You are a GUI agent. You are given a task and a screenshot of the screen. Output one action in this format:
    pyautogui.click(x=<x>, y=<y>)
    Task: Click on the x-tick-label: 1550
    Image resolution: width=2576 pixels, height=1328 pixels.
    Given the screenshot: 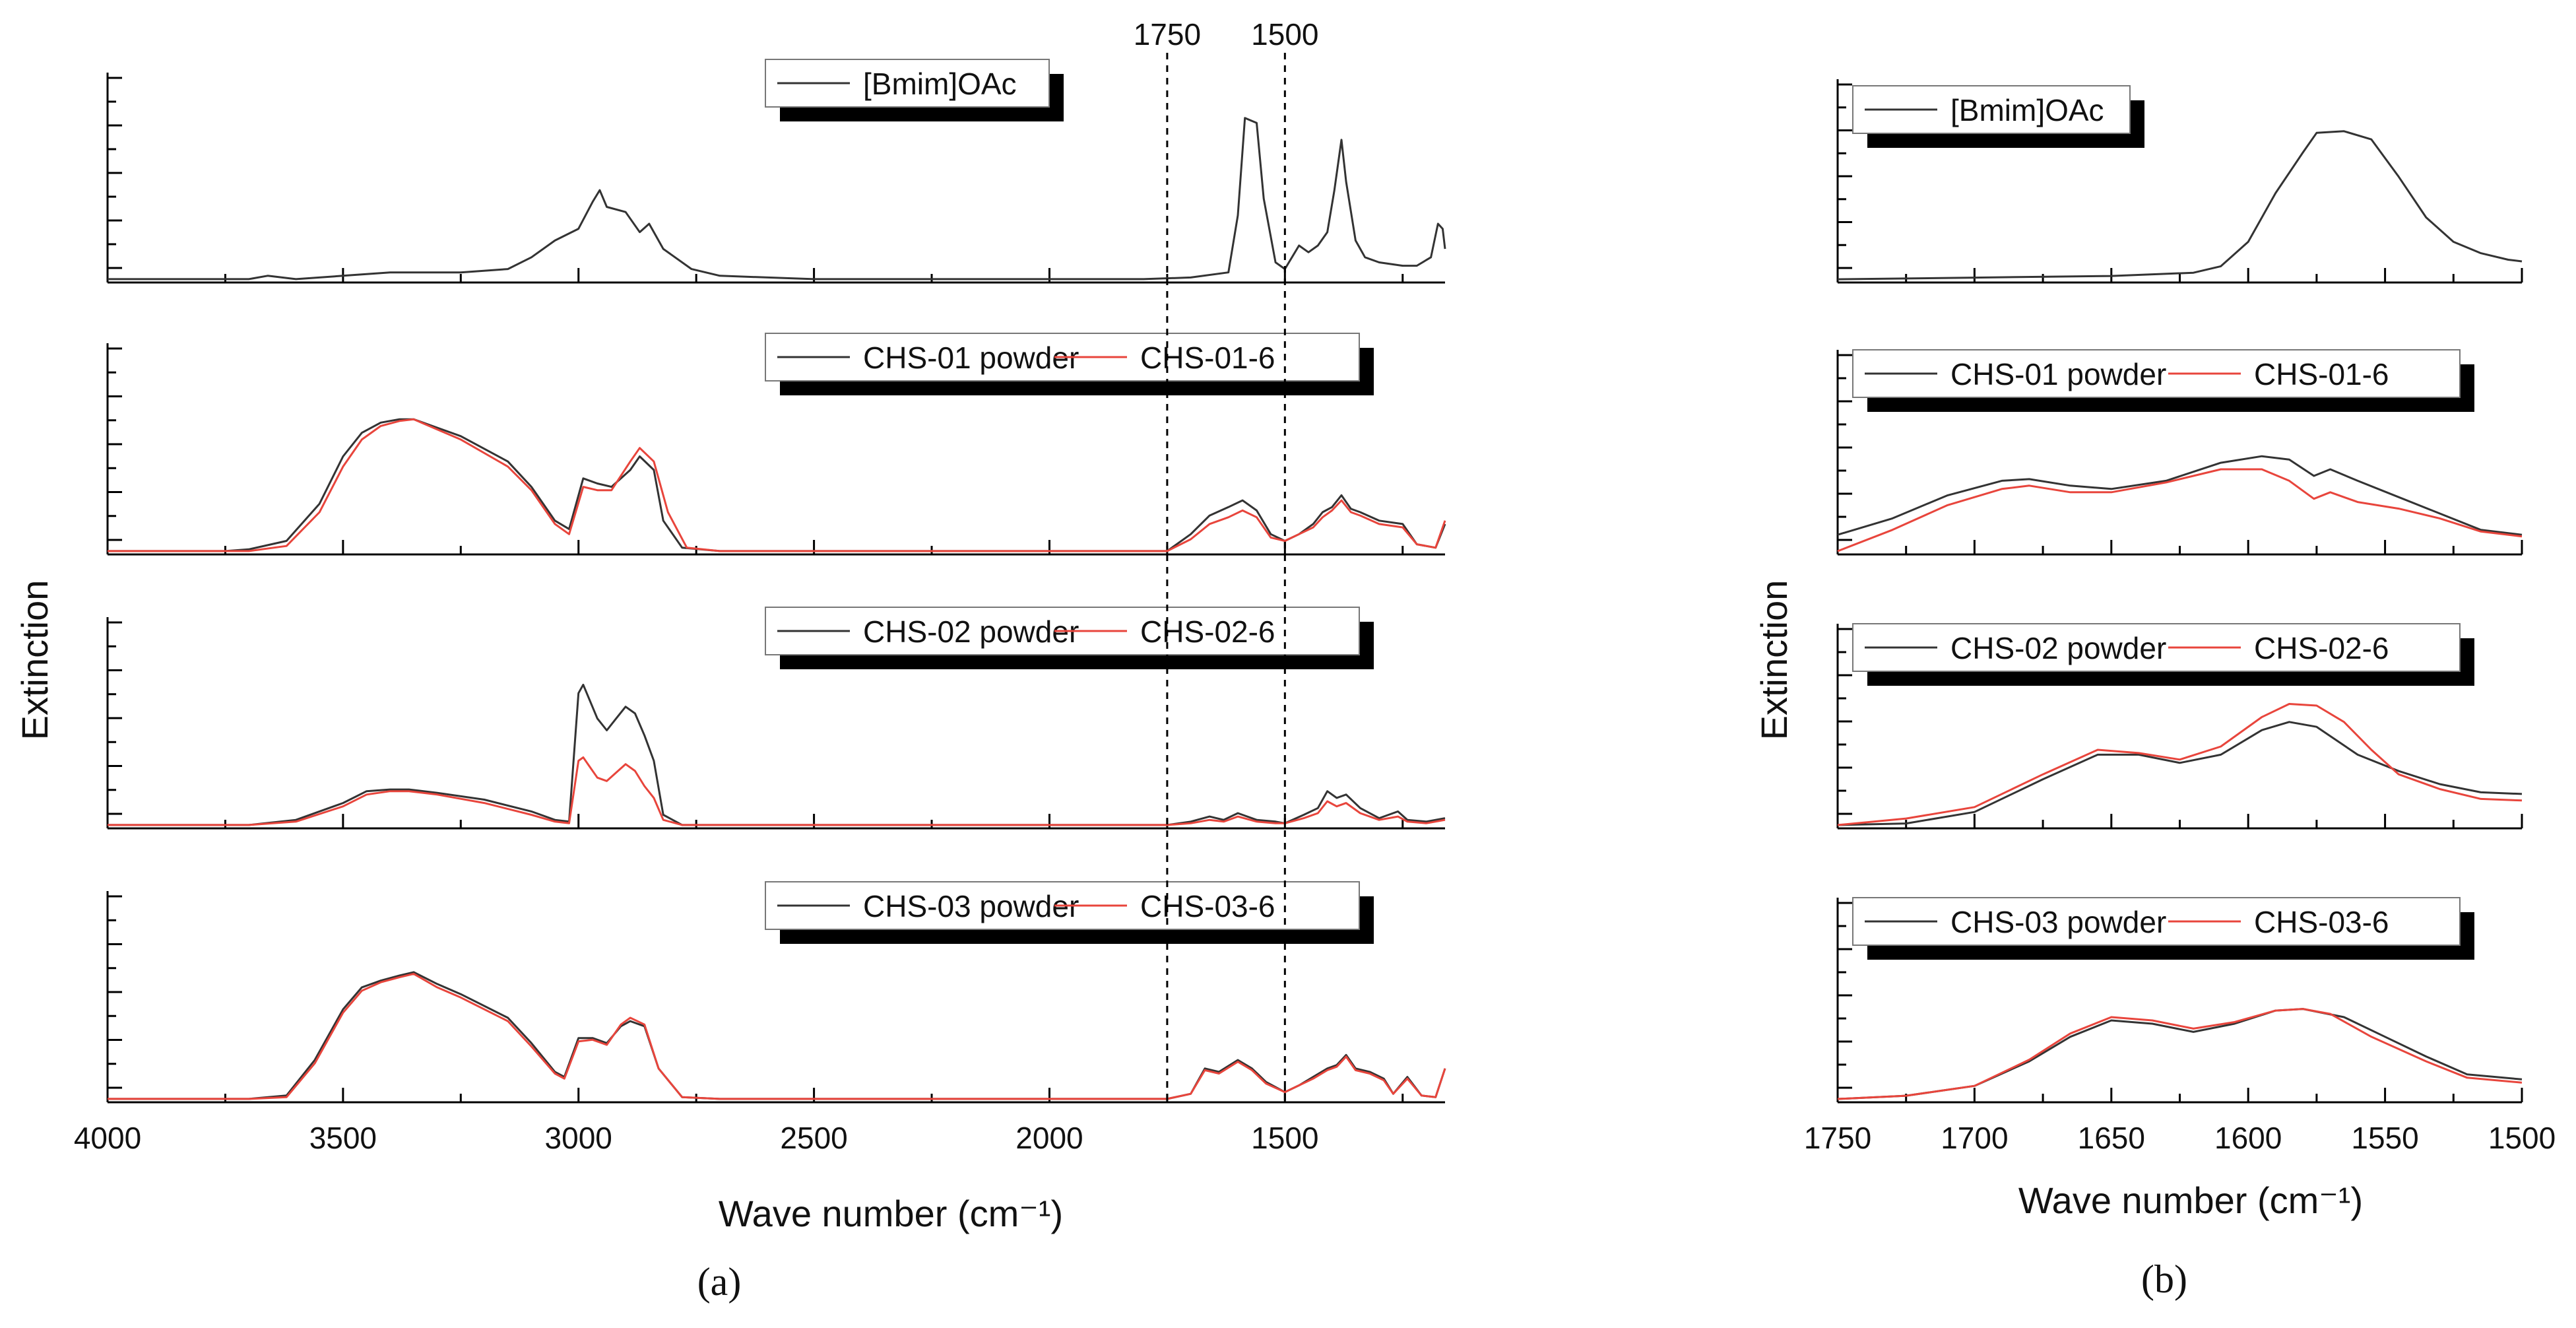 What is the action you would take?
    pyautogui.click(x=2384, y=1138)
    